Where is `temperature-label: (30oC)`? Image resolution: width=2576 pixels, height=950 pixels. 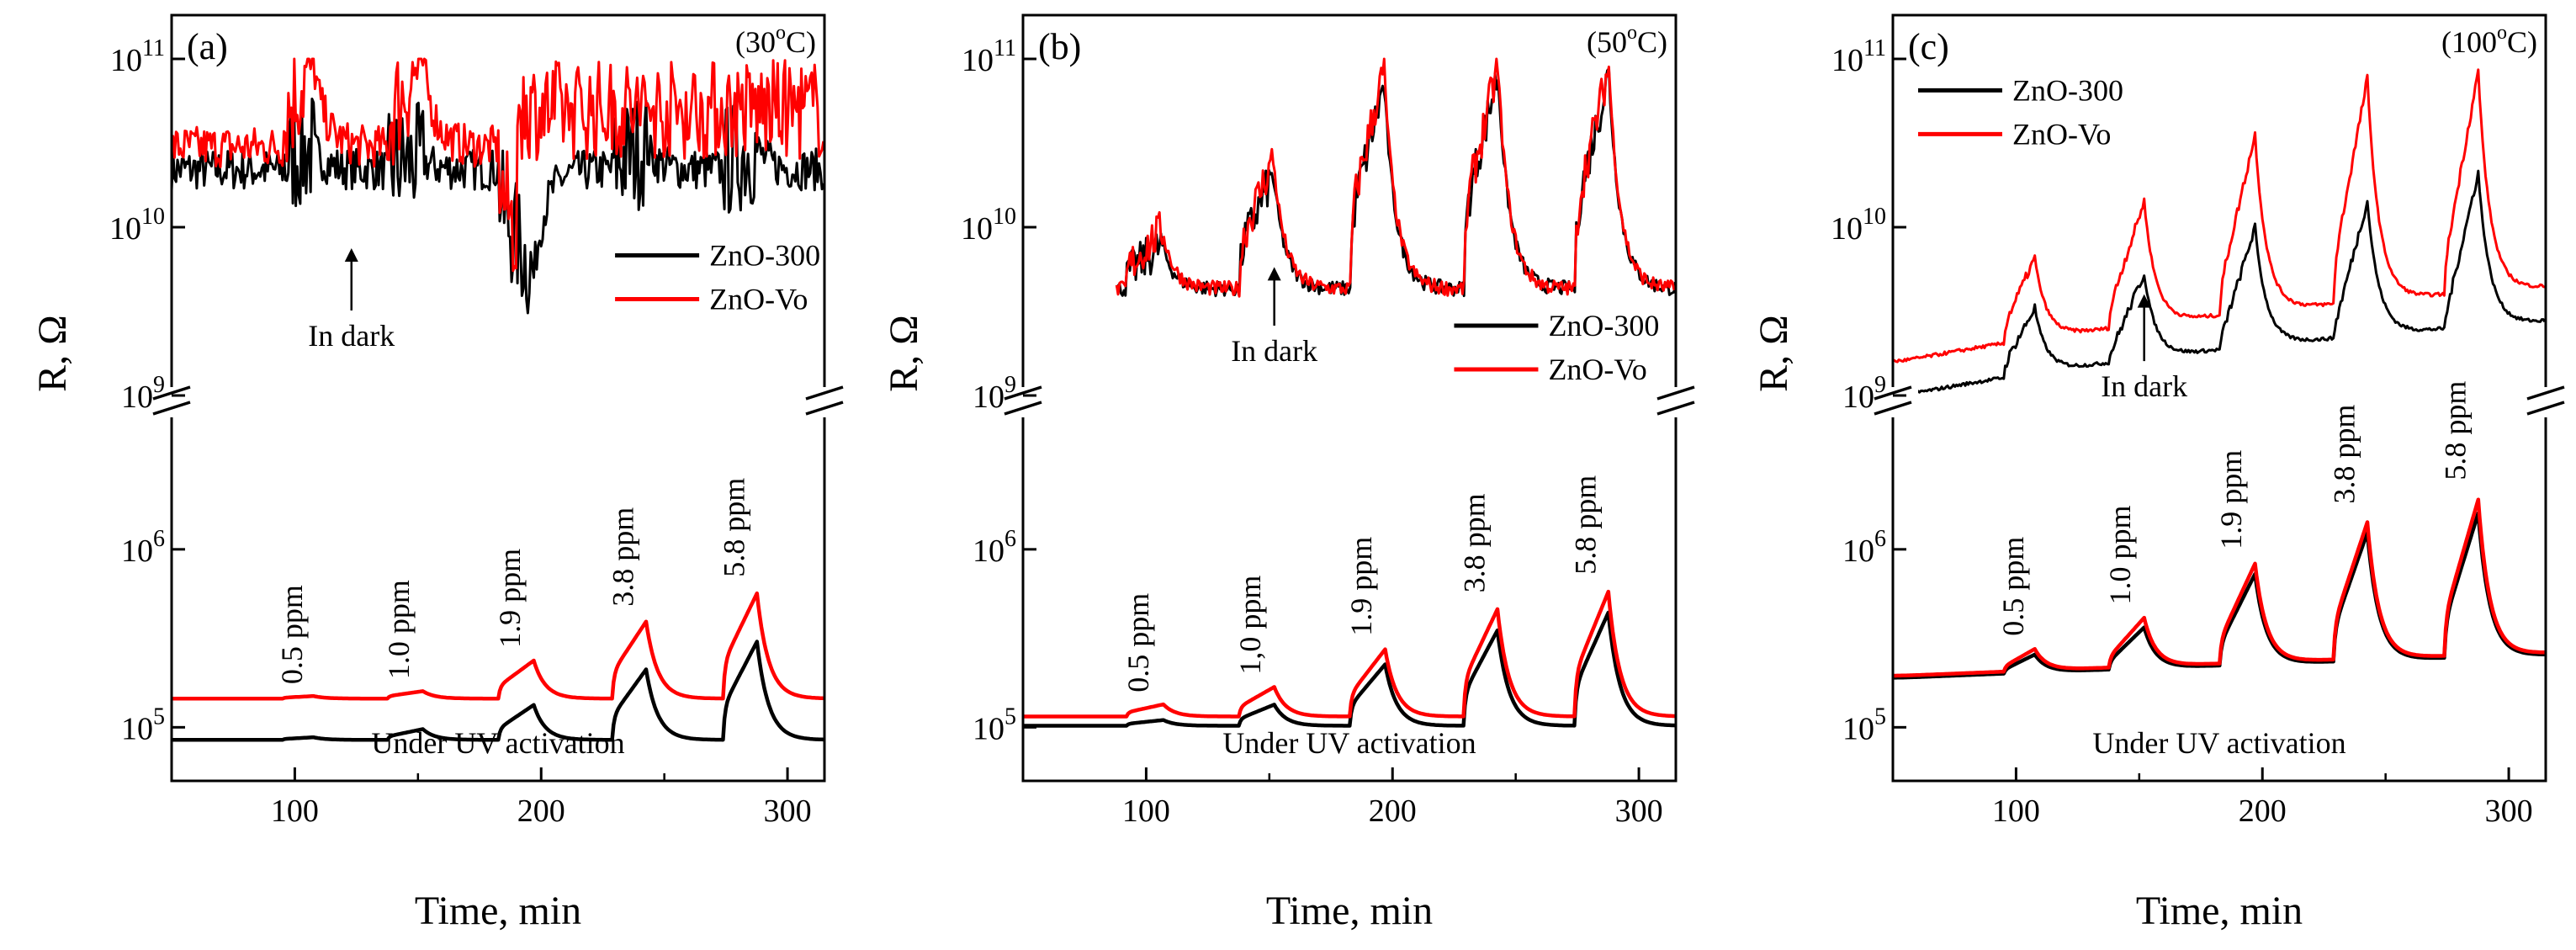
temperature-label: (30oC) is located at coordinates (775, 41).